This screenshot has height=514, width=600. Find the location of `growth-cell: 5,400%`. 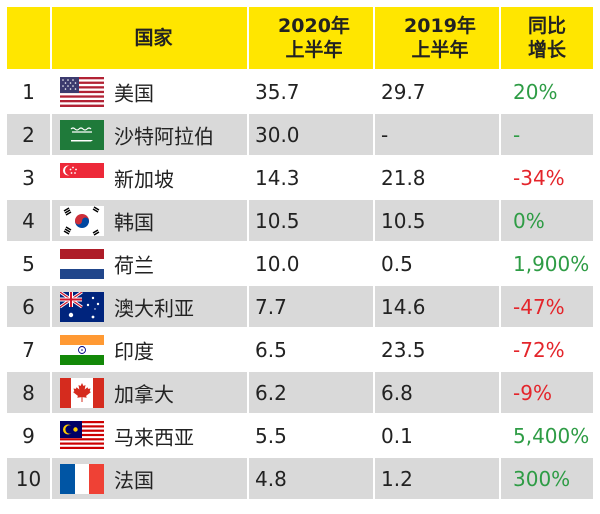

growth-cell: 5,400% is located at coordinates (551, 435).